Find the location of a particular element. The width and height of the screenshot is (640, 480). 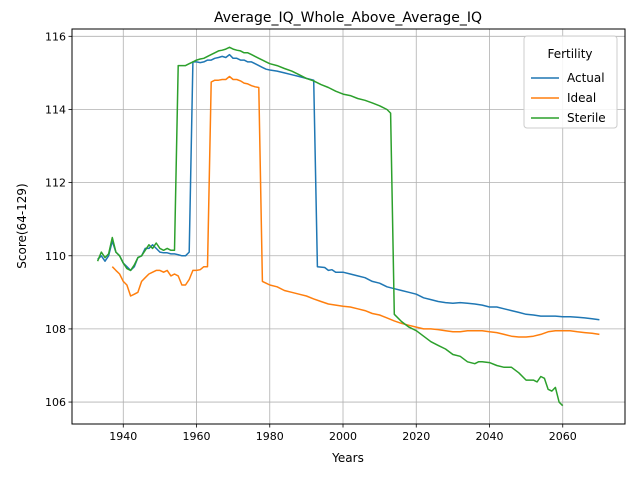

x-tick-label: 2040 is located at coordinates (489, 436).